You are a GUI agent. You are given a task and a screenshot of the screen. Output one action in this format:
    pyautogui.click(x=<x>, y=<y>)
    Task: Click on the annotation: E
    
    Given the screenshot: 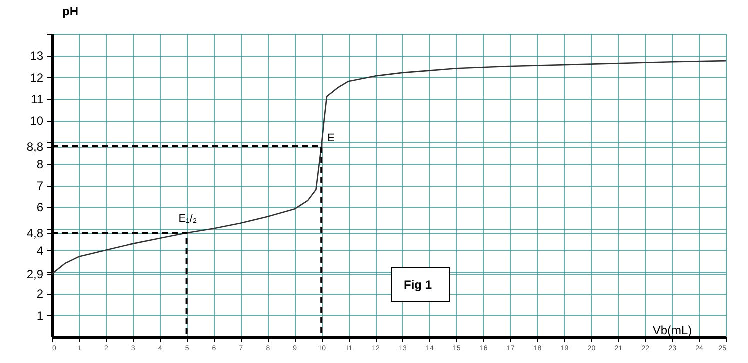 What is the action you would take?
    pyautogui.click(x=331, y=138)
    